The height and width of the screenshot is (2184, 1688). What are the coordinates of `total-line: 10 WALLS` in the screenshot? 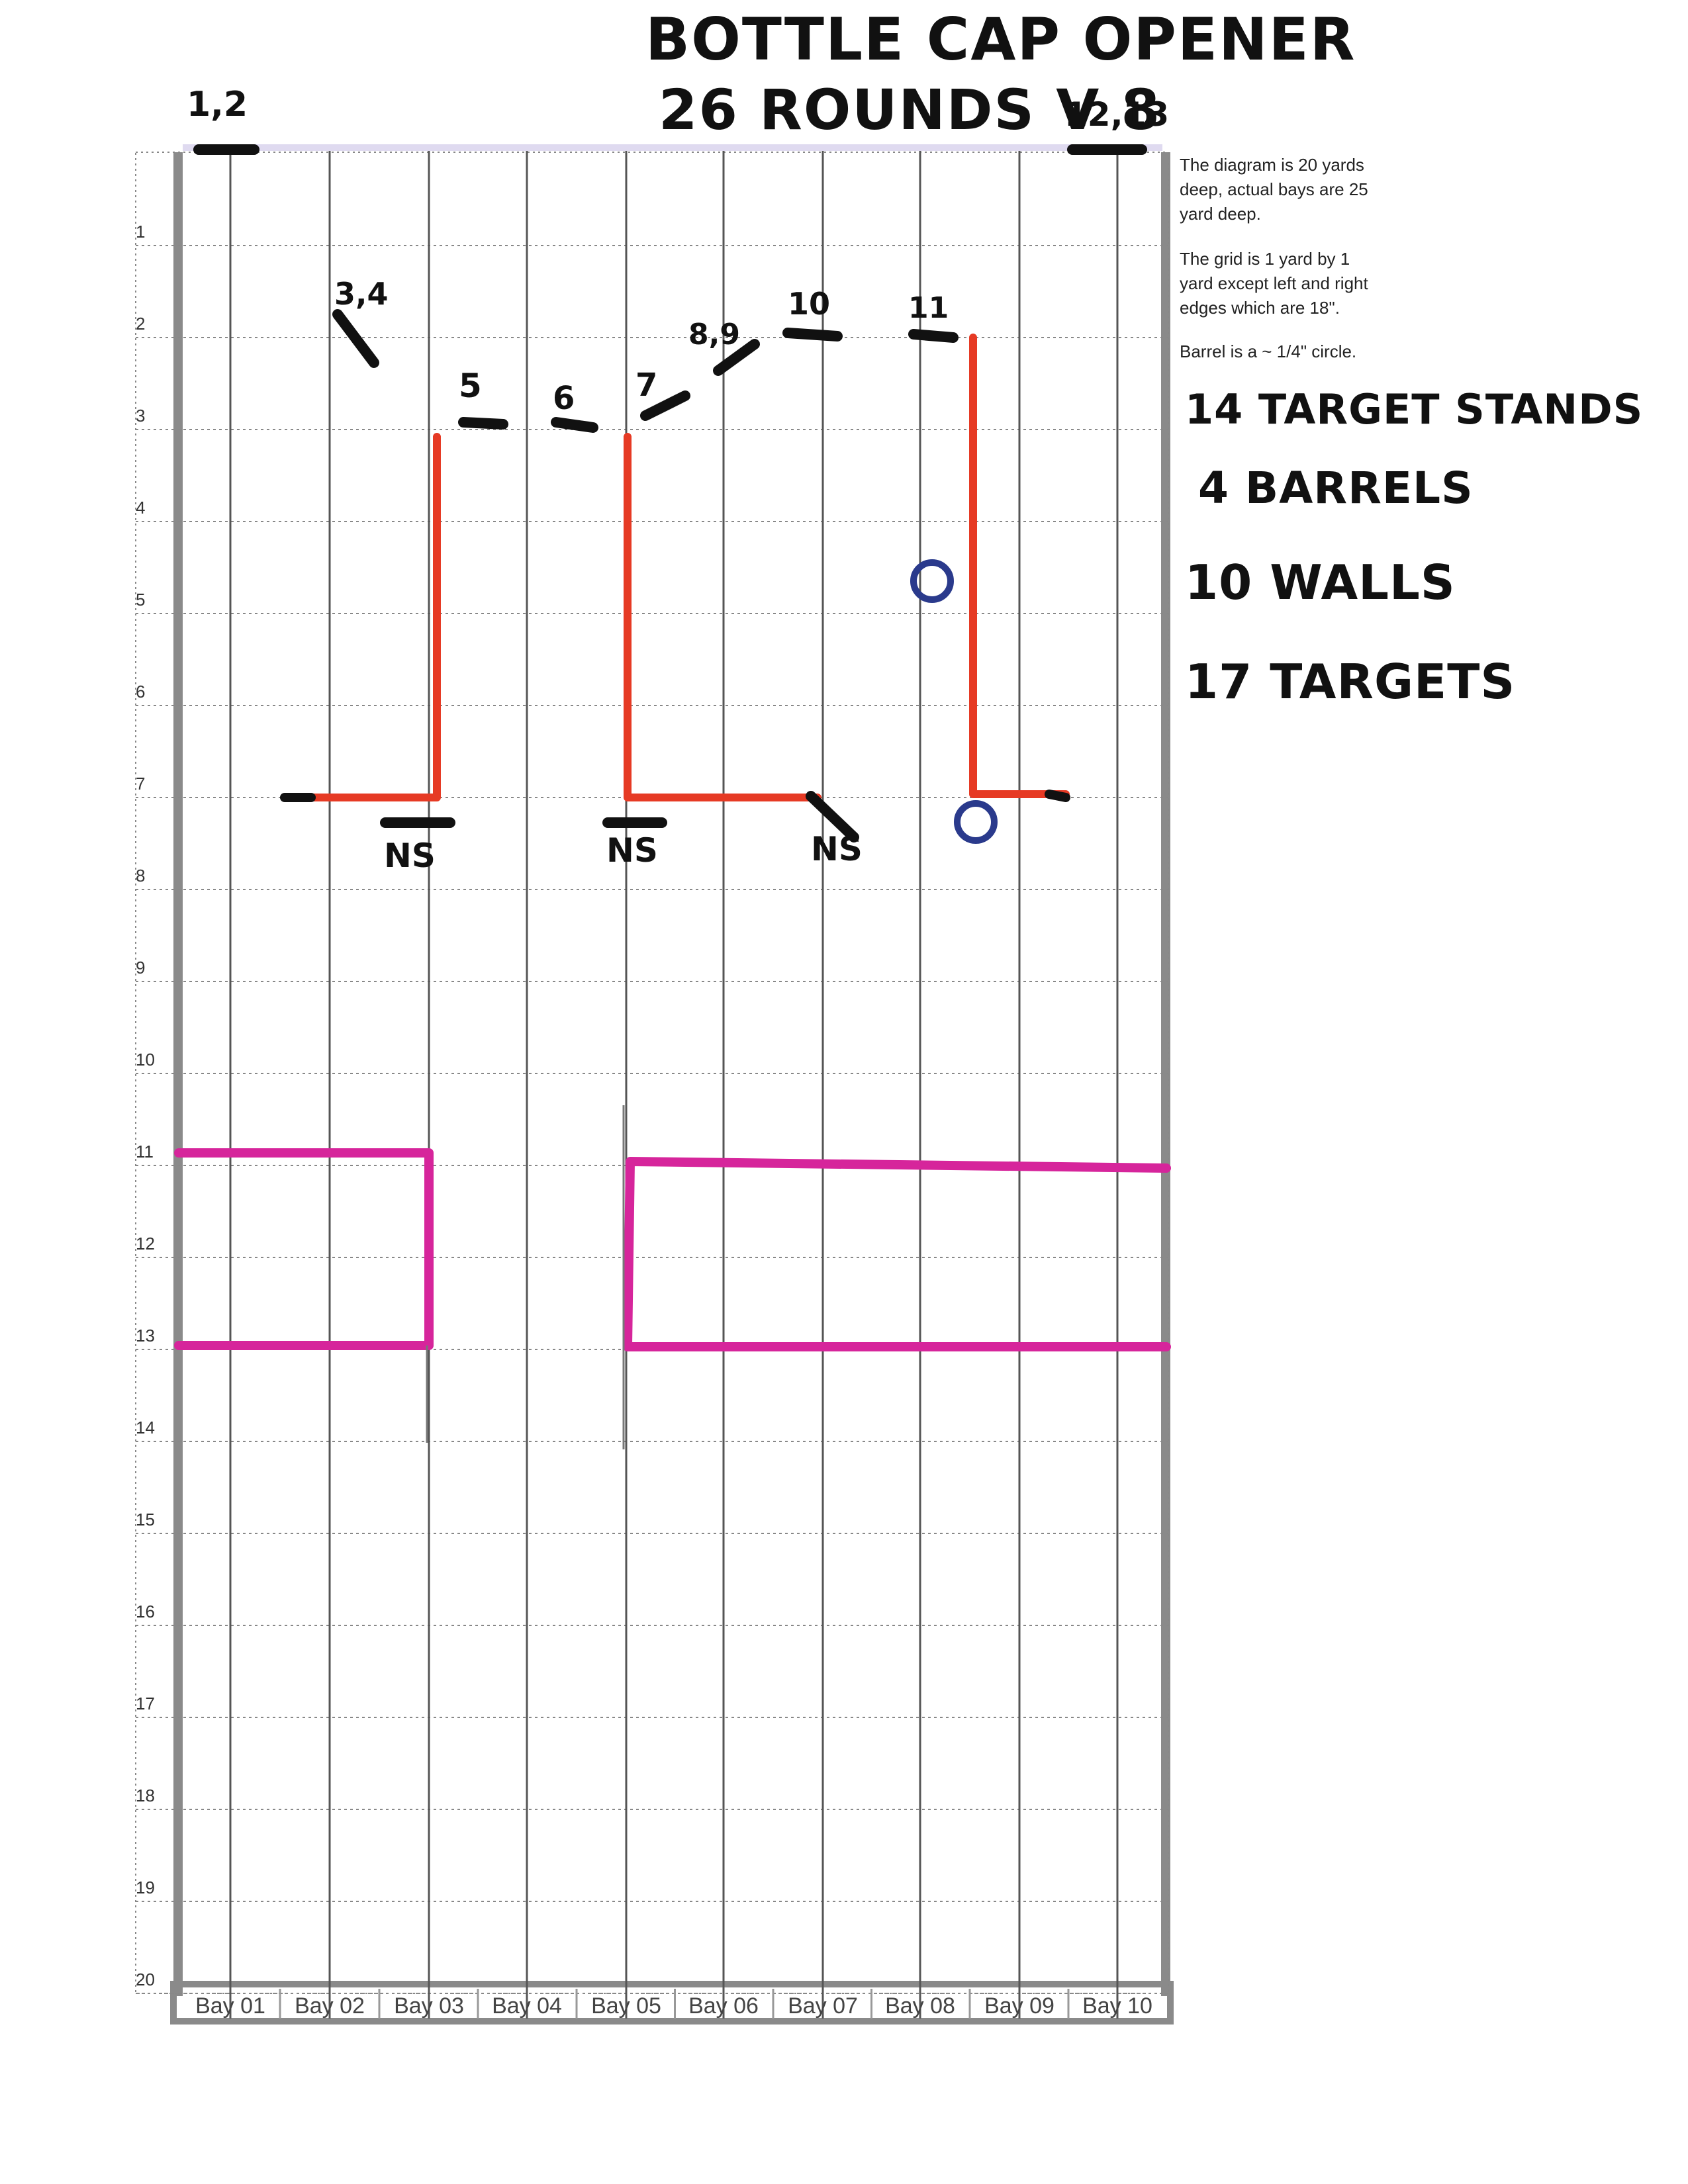 It's located at (1320, 582).